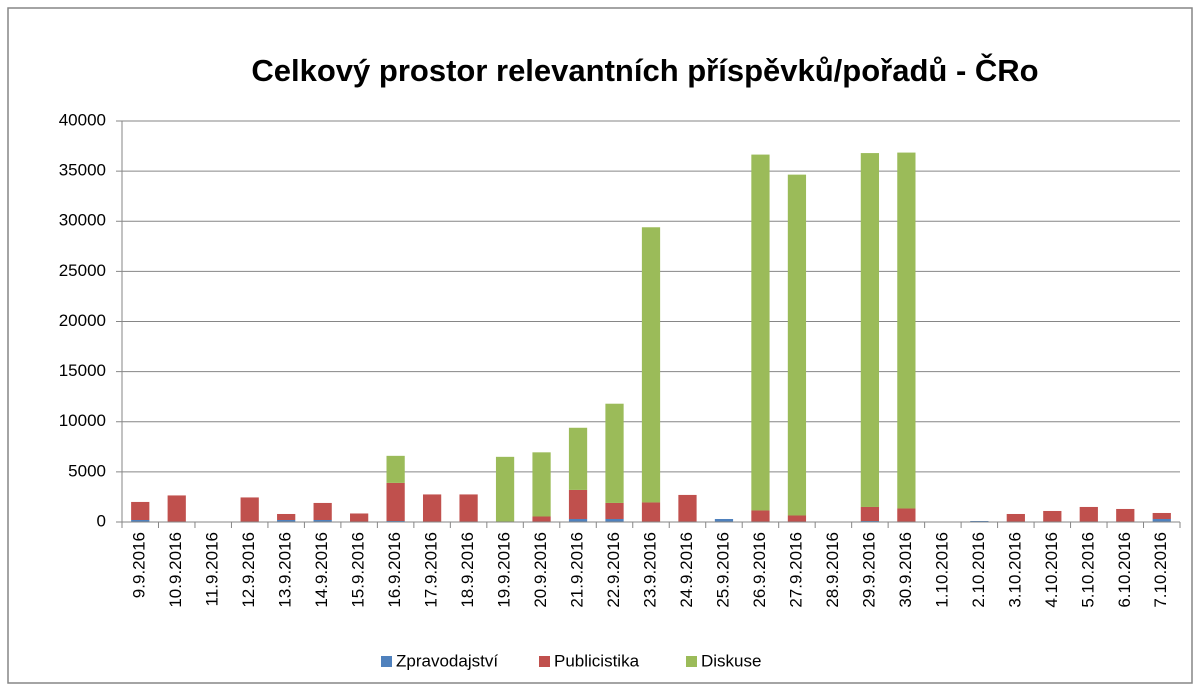  Describe the element at coordinates (248, 570) in the screenshot. I see `x-tick-label: 12.9.2016` at that location.